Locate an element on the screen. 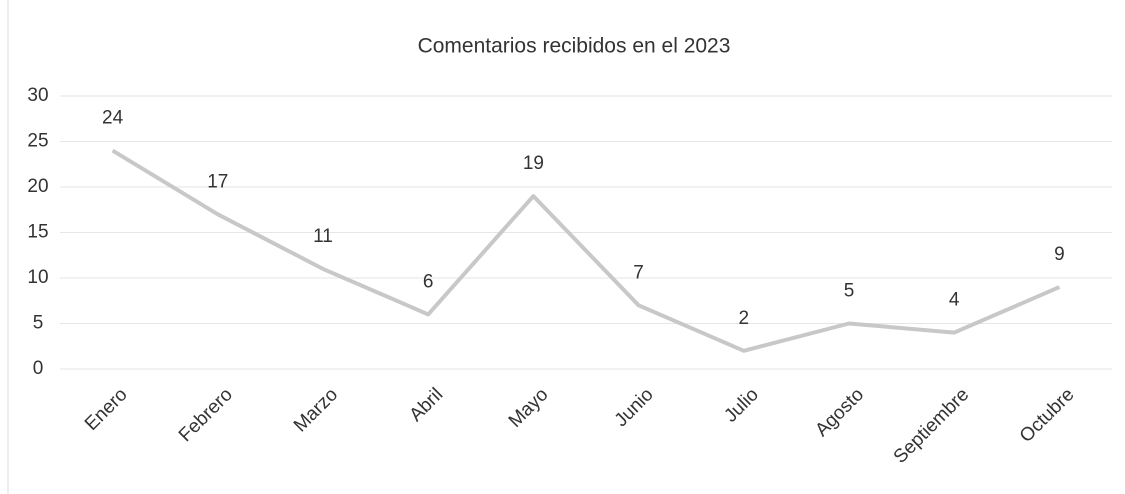 This screenshot has width=1125, height=494. data-label: 9 is located at coordinates (1059, 254).